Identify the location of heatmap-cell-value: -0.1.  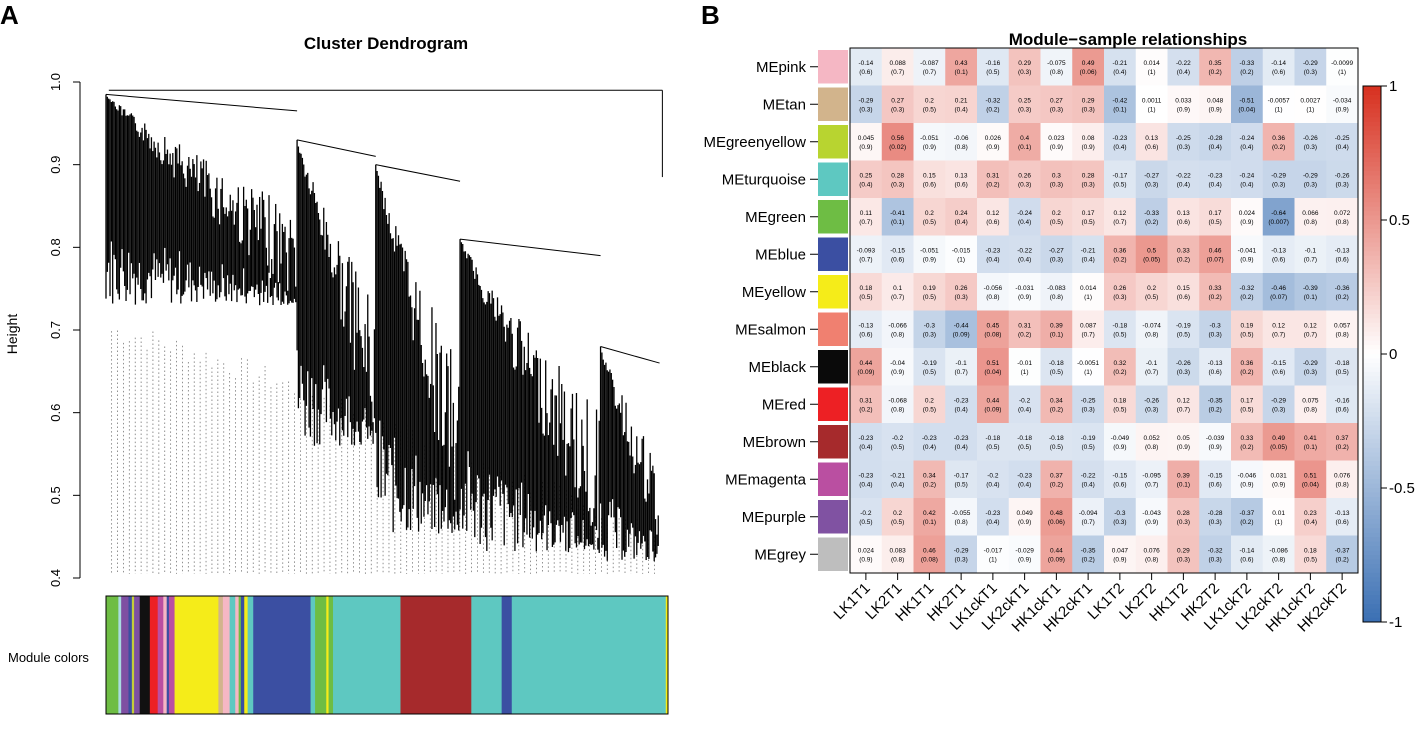
(1152, 363).